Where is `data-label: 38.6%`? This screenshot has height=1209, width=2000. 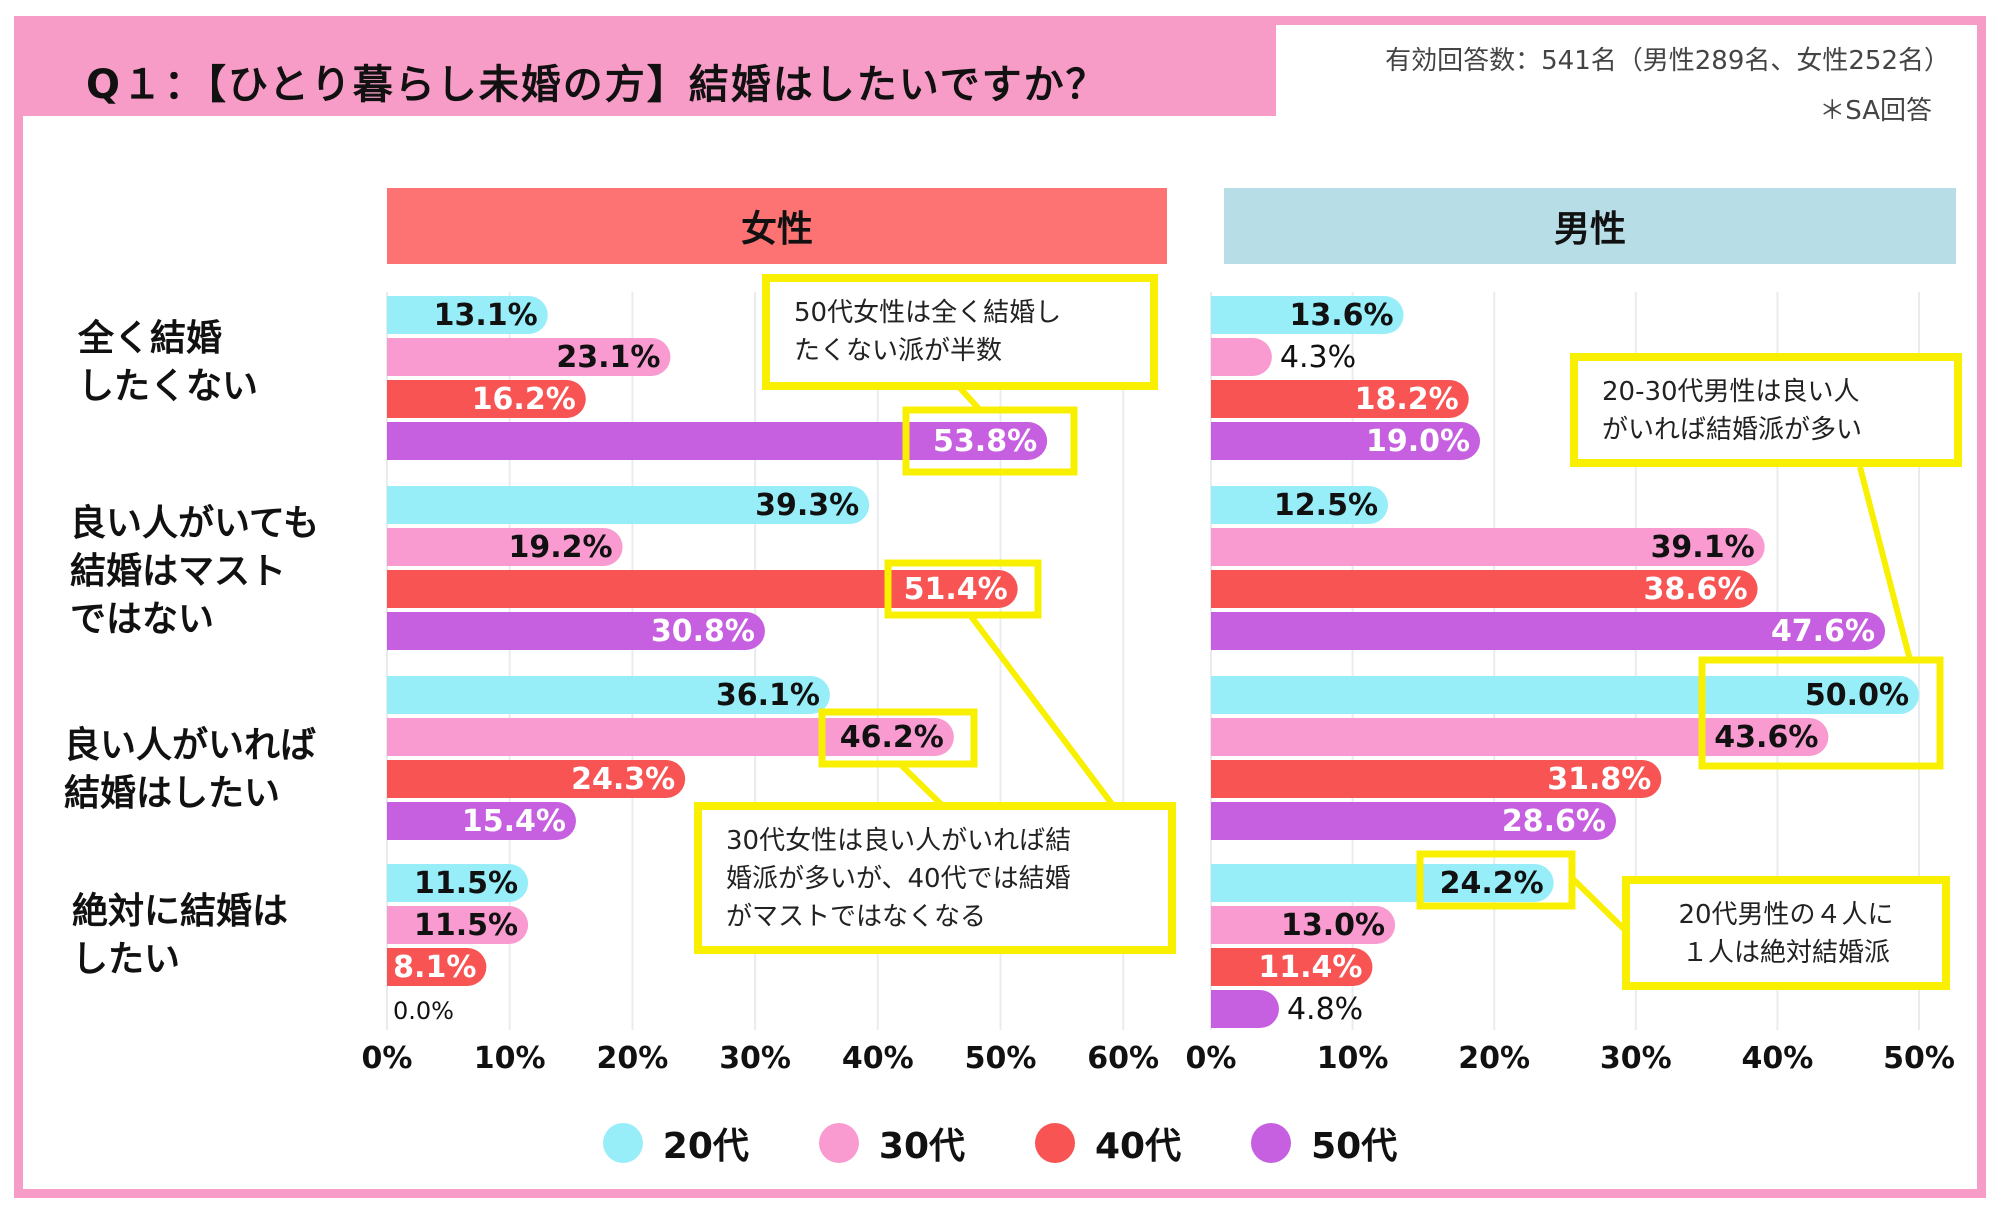
data-label: 38.6% is located at coordinates (1695, 589).